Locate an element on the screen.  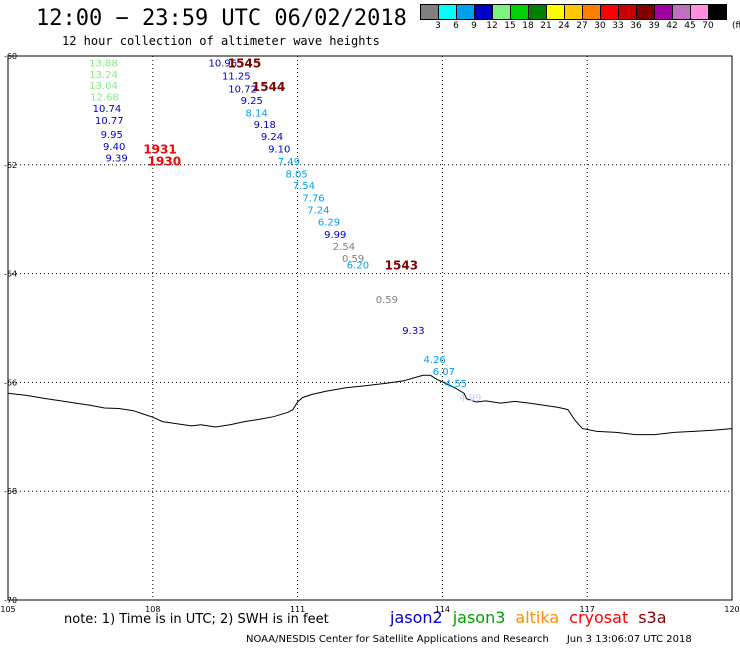
legend-label: 42 is located at coordinates (672, 26).